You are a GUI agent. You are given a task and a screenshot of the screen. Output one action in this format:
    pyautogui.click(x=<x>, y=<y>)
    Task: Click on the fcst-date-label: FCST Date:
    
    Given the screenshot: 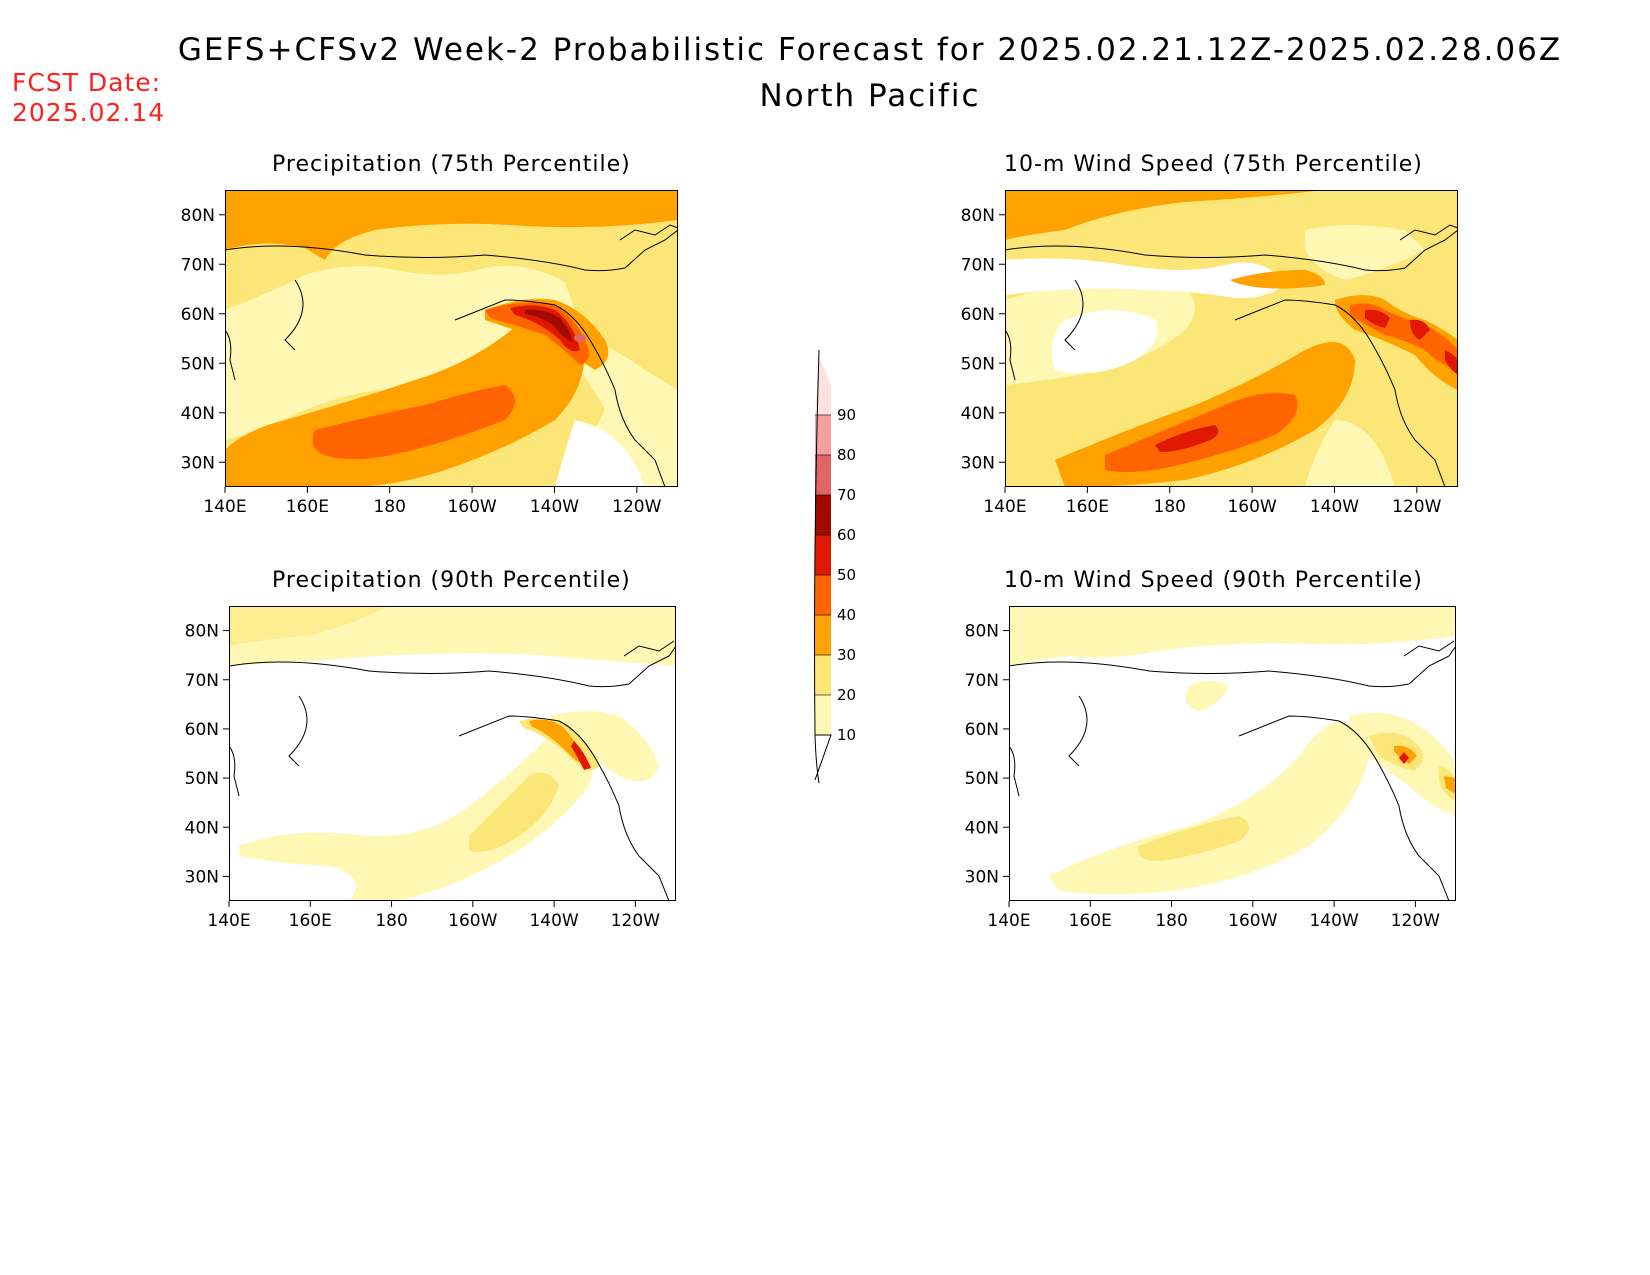 What is the action you would take?
    pyautogui.click(x=87, y=82)
    